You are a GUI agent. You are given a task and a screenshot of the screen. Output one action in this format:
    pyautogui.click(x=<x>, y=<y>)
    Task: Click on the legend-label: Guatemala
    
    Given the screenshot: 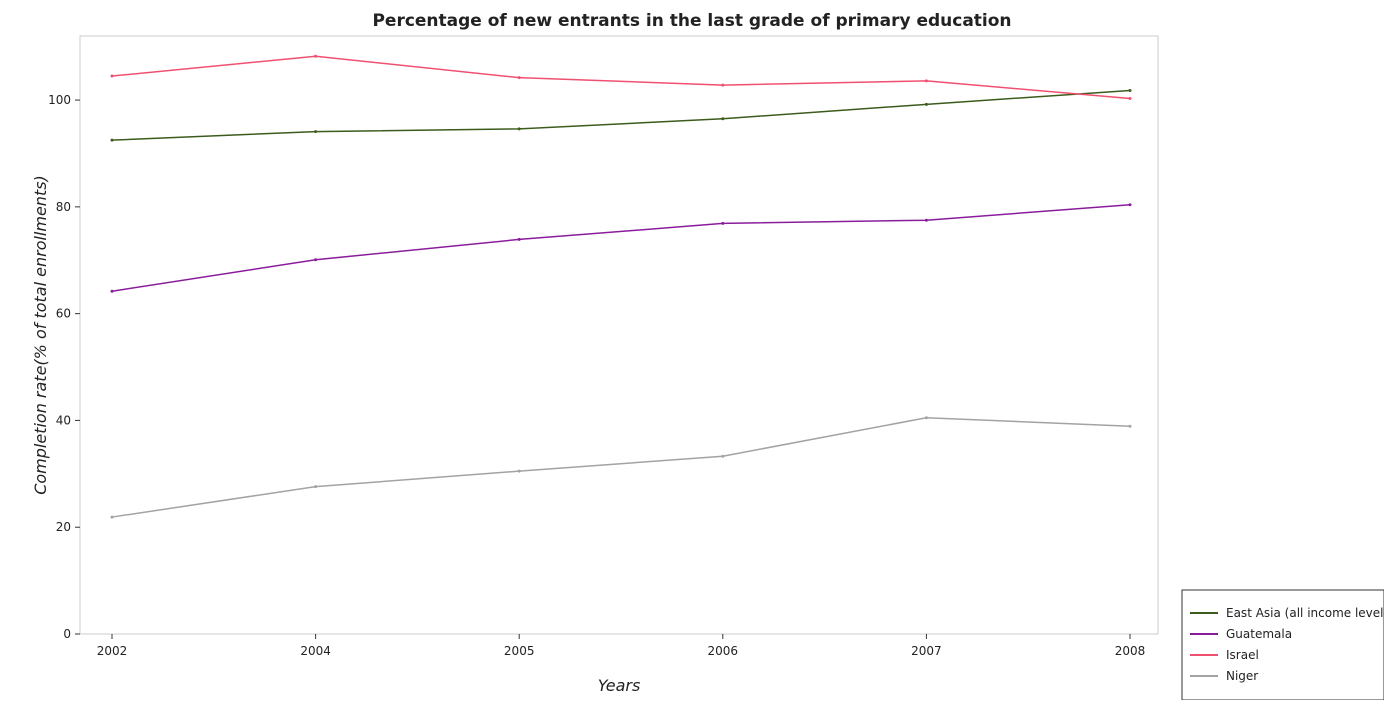 What is the action you would take?
    pyautogui.click(x=1259, y=634)
    